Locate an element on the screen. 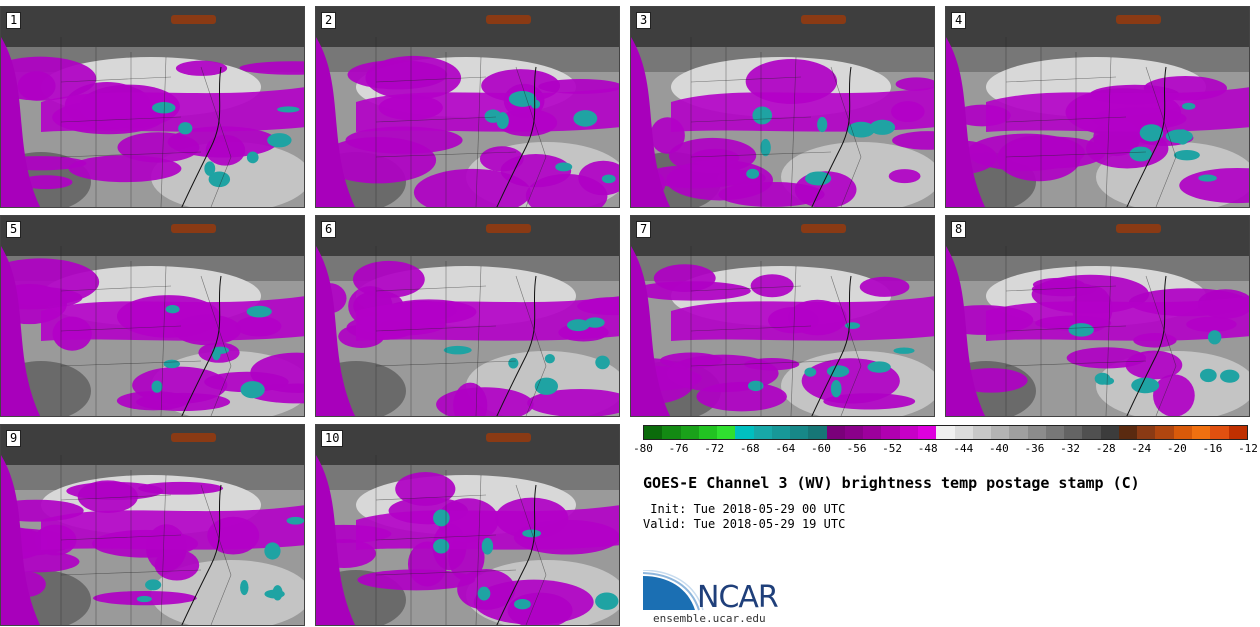  stamp-panel-8: 8 is located at coordinates (1097, 316).